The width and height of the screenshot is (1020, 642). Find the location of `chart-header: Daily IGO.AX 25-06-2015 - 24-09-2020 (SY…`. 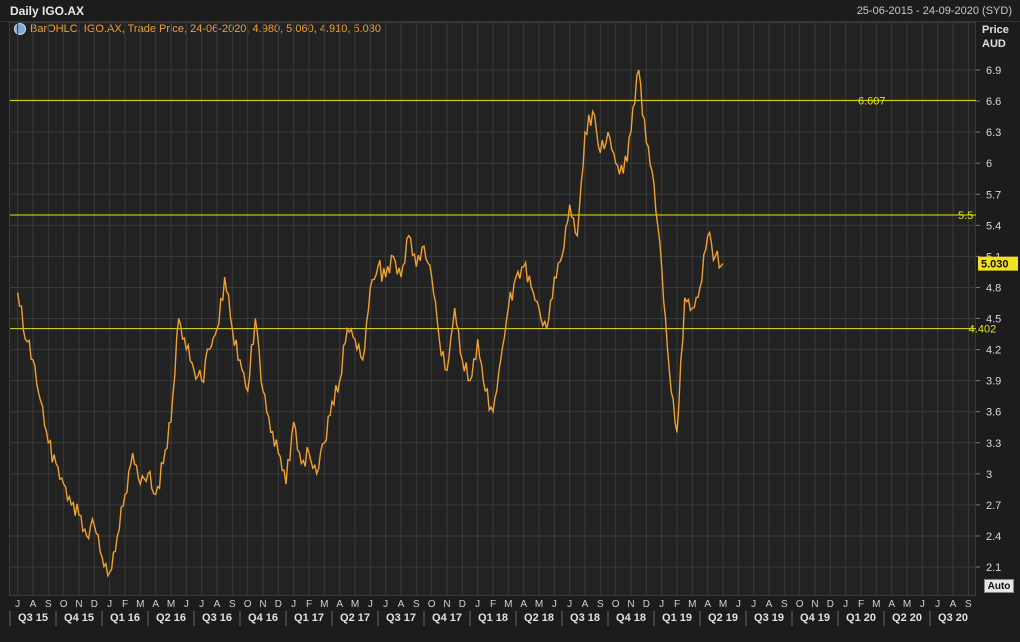

chart-header: Daily IGO.AX 25-06-2015 - 24-09-2020 (SY… is located at coordinates (510, 11).